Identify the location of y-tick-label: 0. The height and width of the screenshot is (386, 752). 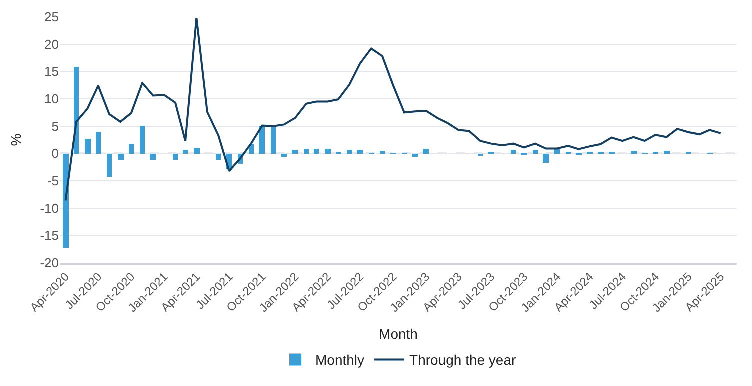
(55, 154).